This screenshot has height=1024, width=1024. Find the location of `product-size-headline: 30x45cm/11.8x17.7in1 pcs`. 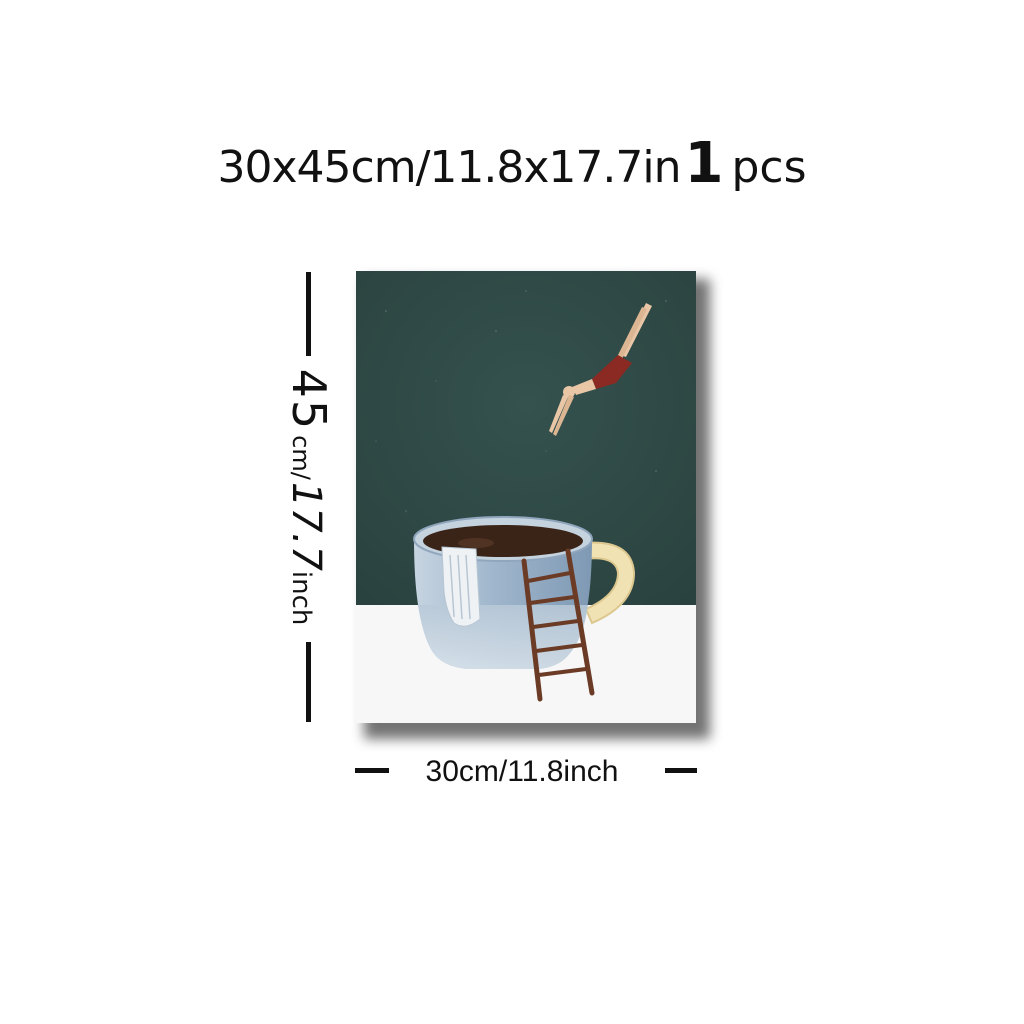

product-size-headline: 30x45cm/11.8x17.7in1 pcs is located at coordinates (512, 164).